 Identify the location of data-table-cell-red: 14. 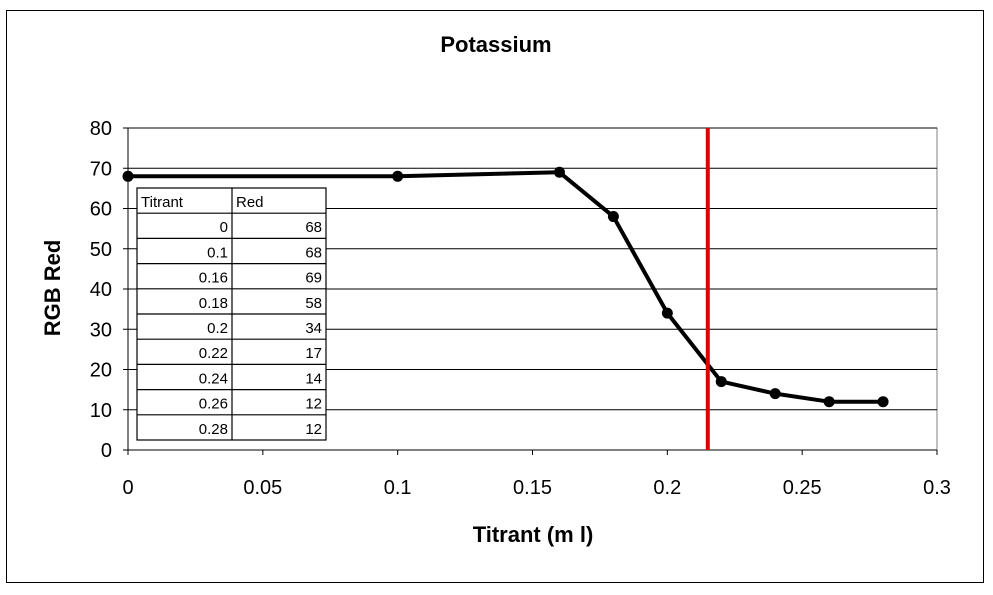
(313, 378).